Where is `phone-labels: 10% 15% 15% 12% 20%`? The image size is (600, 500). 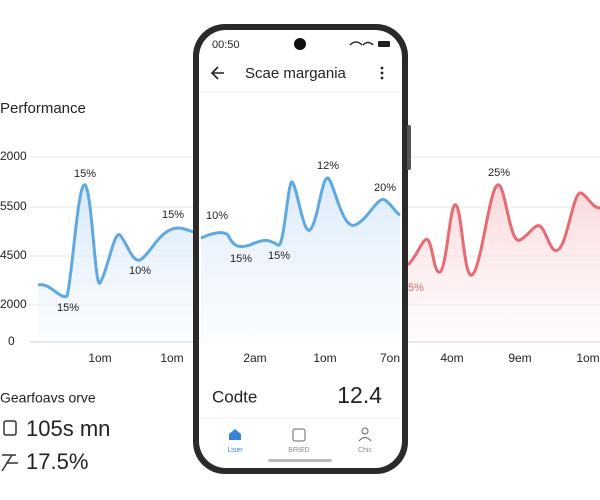 phone-labels: 10% 15% 15% 12% 20% is located at coordinates (301, 212).